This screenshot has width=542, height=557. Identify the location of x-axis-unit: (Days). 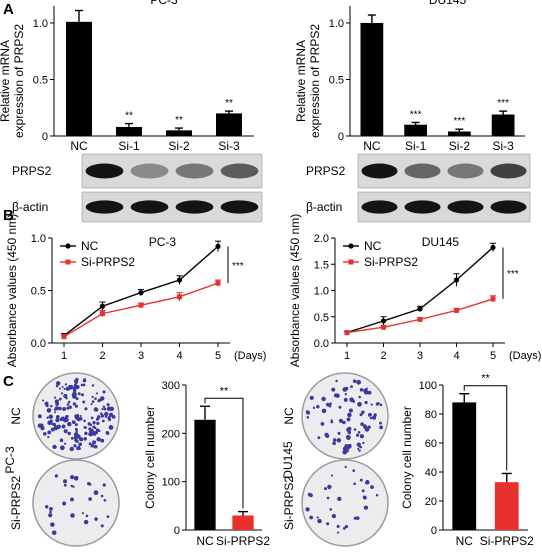
(525, 356).